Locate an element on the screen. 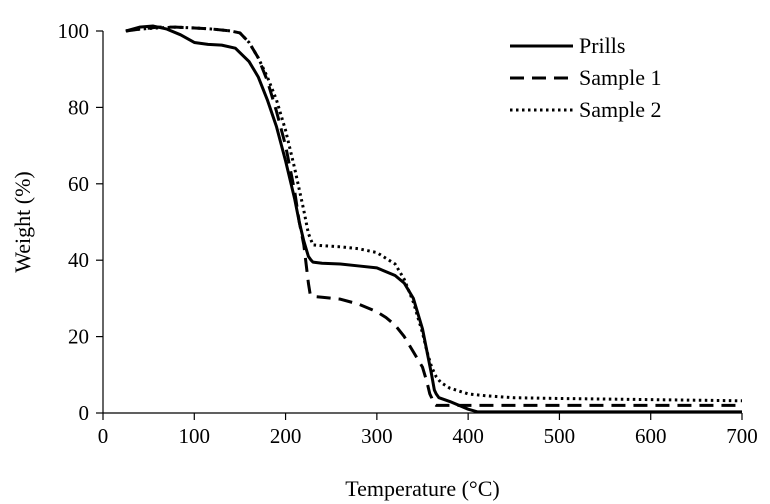  x-tick-label: 200 is located at coordinates (286, 436).